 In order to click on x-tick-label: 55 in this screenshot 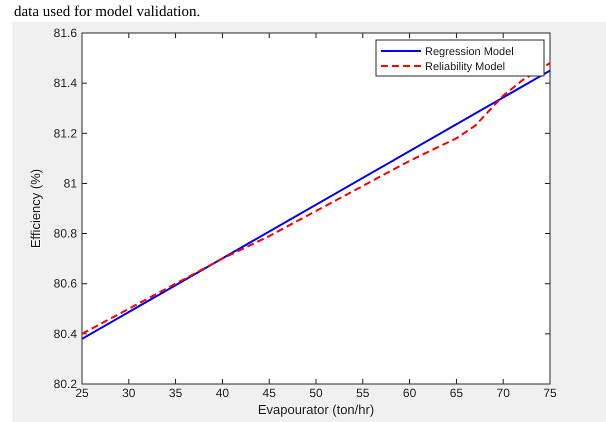, I will do `click(363, 393)`.